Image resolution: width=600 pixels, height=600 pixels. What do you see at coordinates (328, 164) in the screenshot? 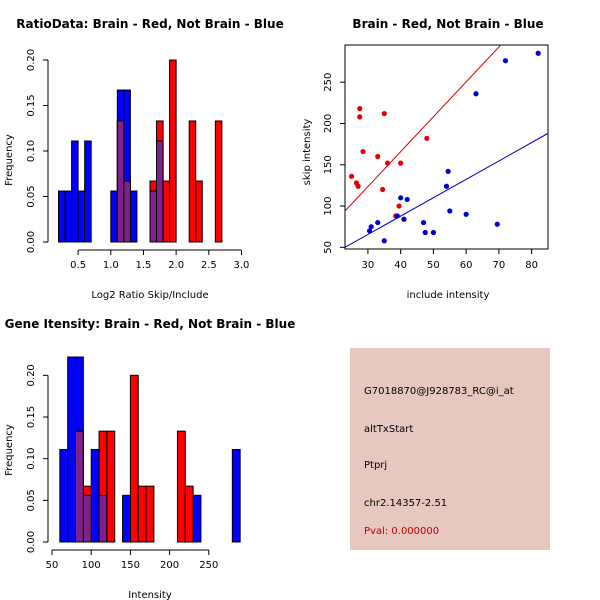
I see `scatter-y-tick-label: 150` at bounding box center [328, 164].